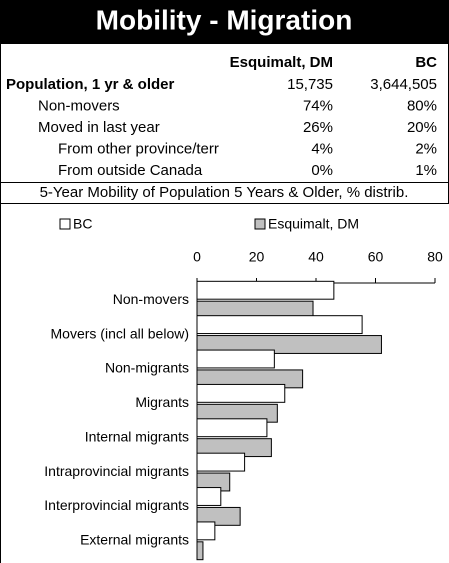  I want to click on cell: 80%, so click(422, 105).